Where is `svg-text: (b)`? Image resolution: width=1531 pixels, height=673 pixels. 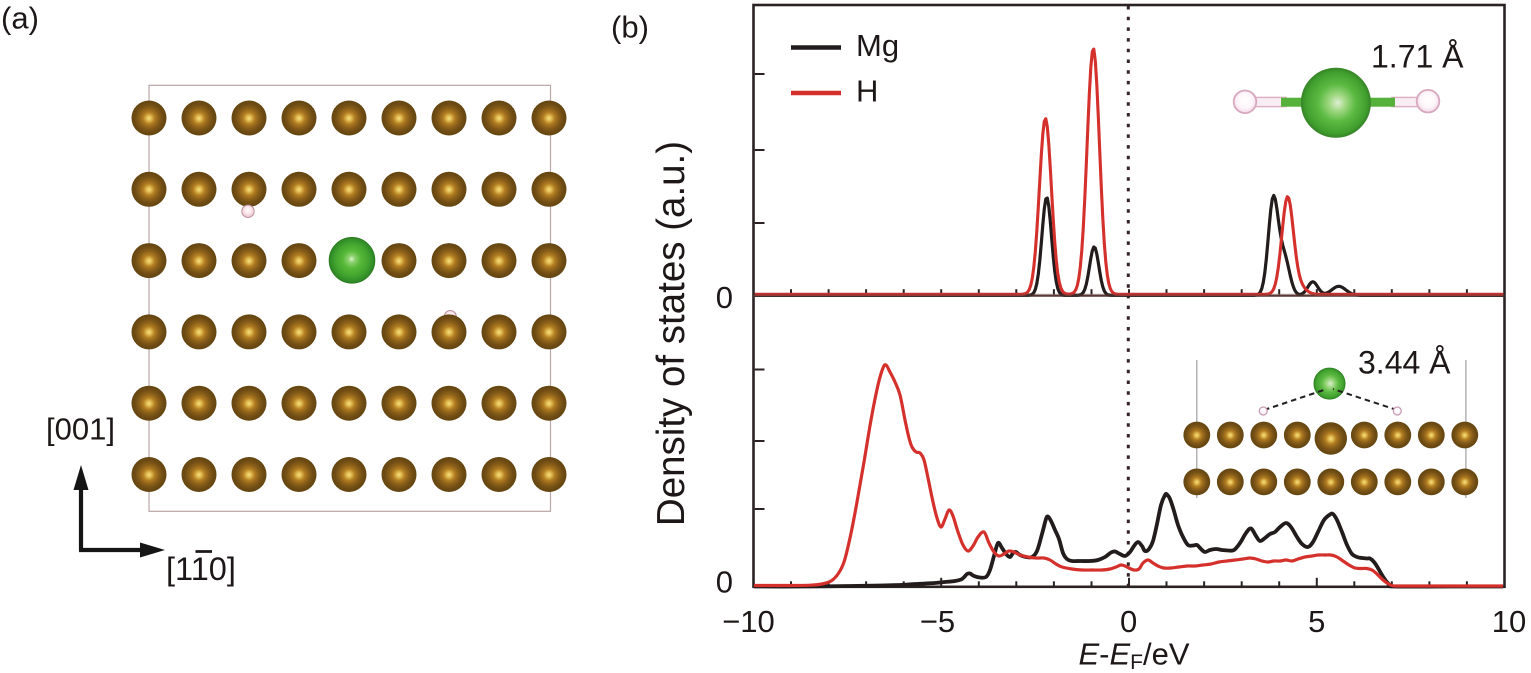 svg-text: (b) is located at coordinates (630, 27).